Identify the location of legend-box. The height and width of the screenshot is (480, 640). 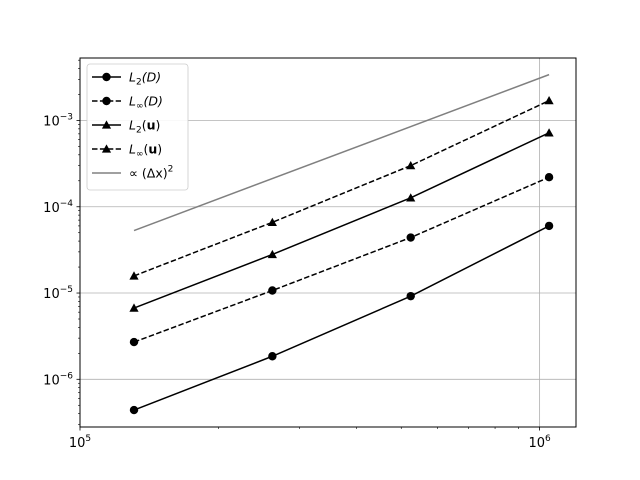
(137, 127).